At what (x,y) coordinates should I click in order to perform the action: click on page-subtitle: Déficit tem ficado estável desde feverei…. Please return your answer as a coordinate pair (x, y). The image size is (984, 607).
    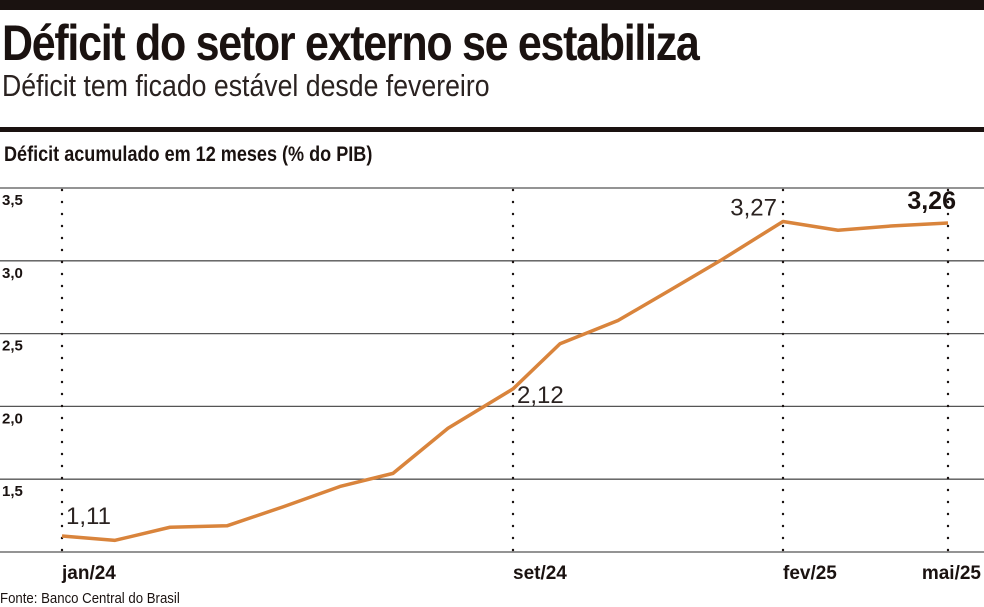
    Looking at the image, I should click on (246, 85).